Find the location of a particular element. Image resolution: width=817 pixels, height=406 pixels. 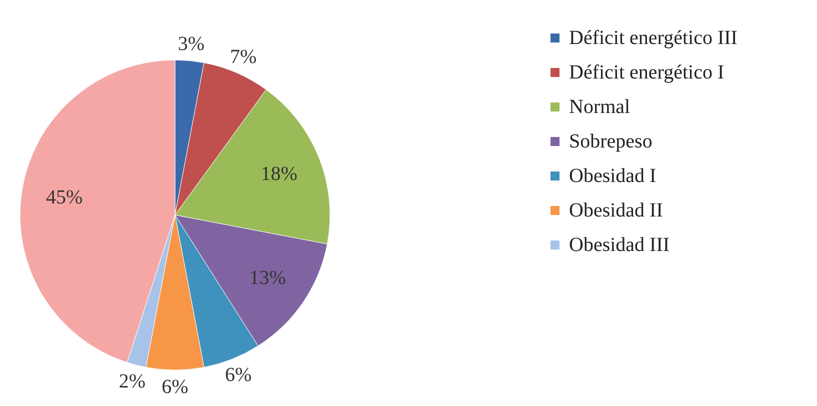

data-label: 18% is located at coordinates (279, 173).